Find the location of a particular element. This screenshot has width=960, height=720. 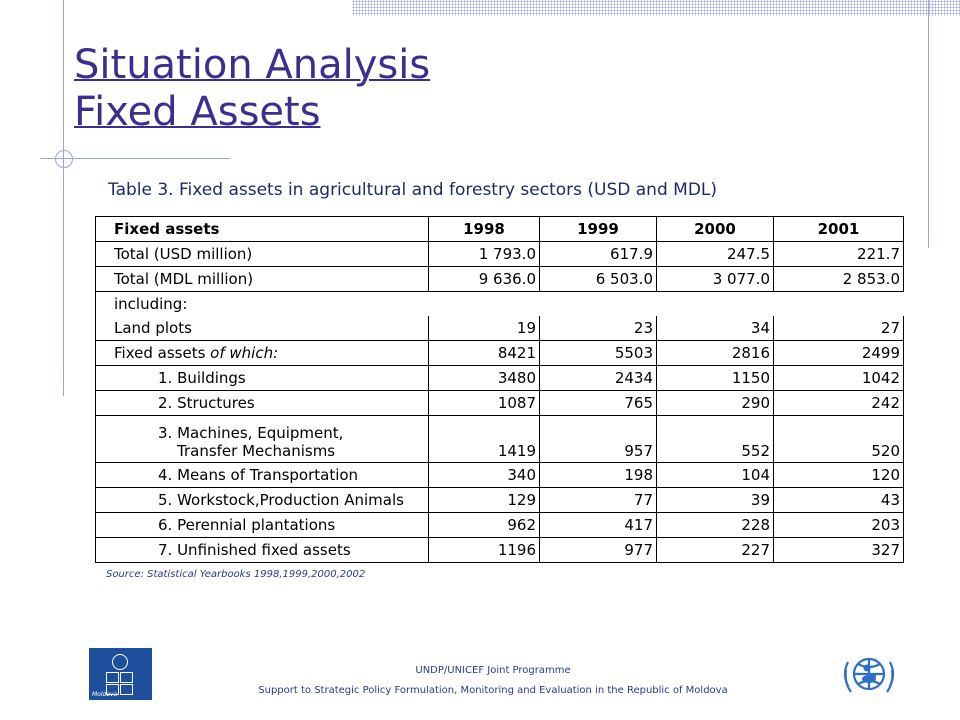

table-cell: 129 is located at coordinates (484, 500).